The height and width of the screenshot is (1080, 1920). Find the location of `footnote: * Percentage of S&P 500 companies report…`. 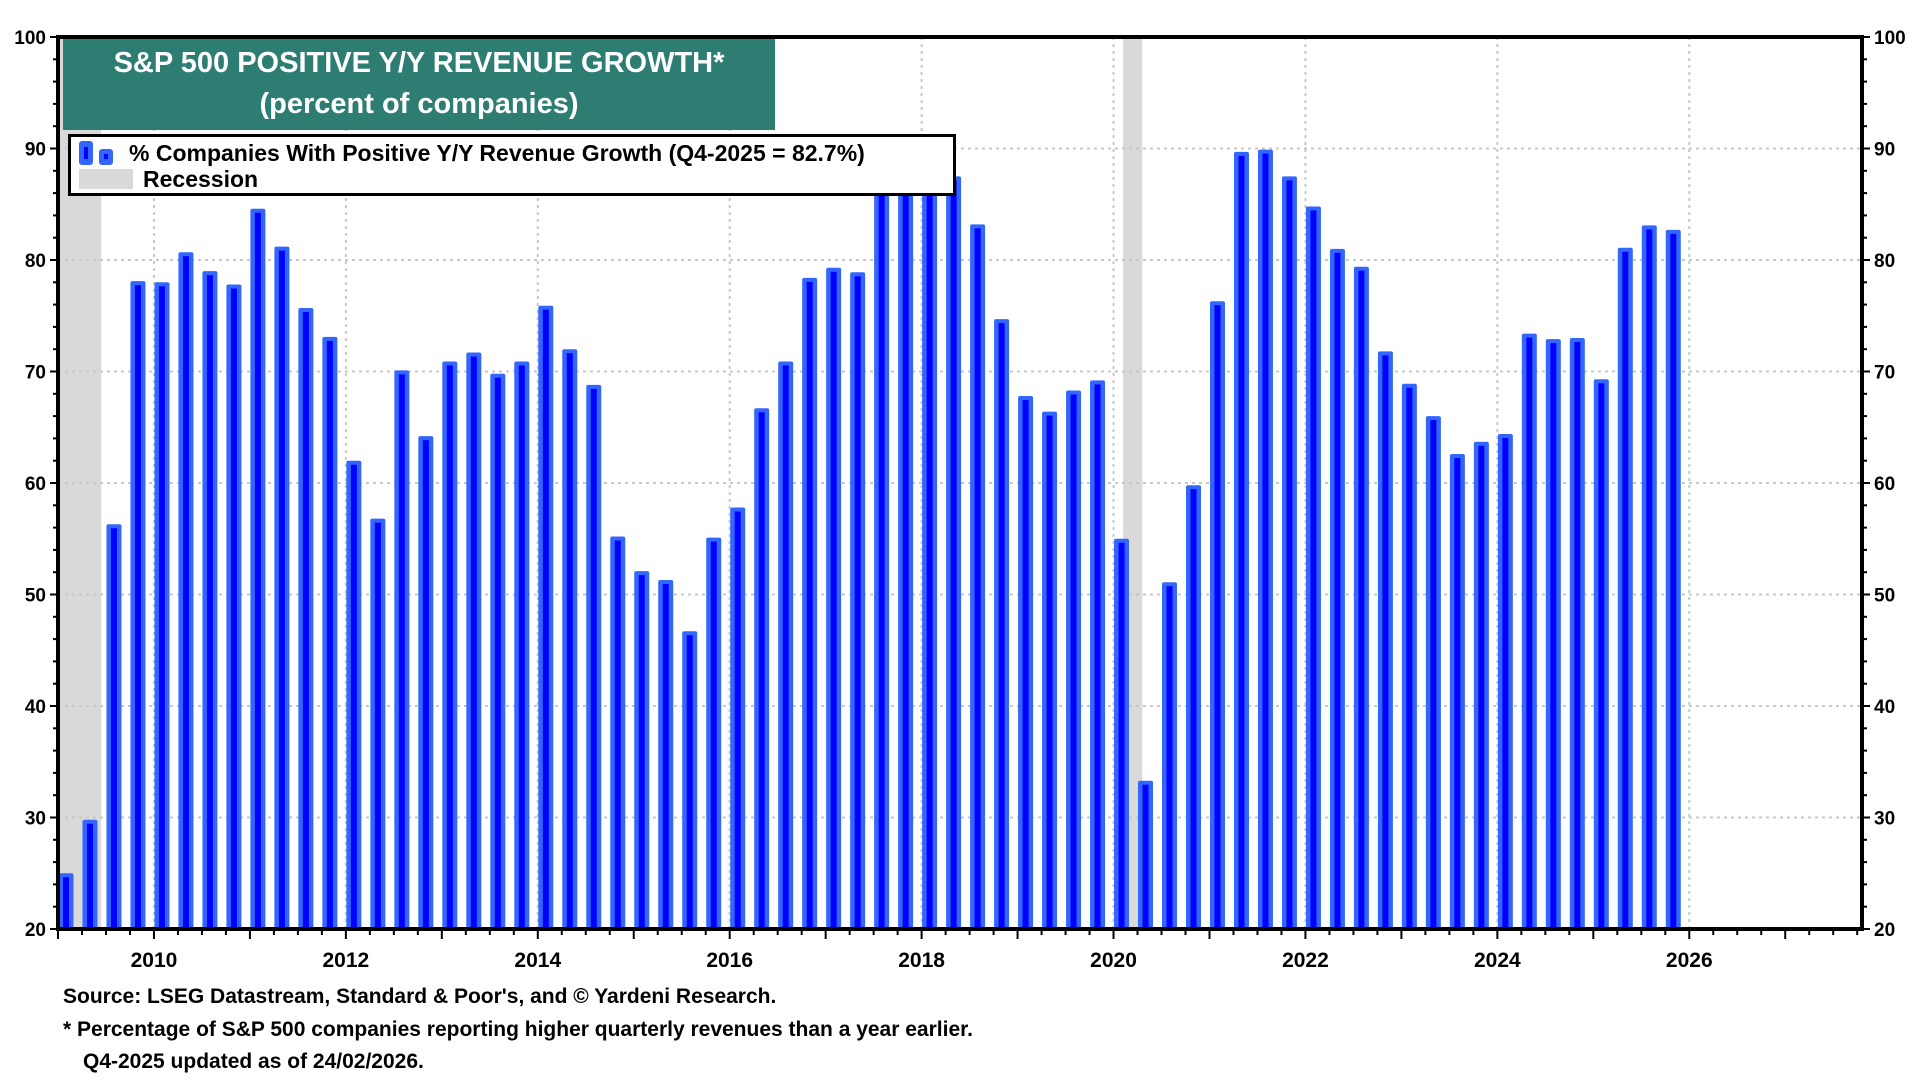

footnote: * Percentage of S&P 500 companies report… is located at coordinates (518, 1029).